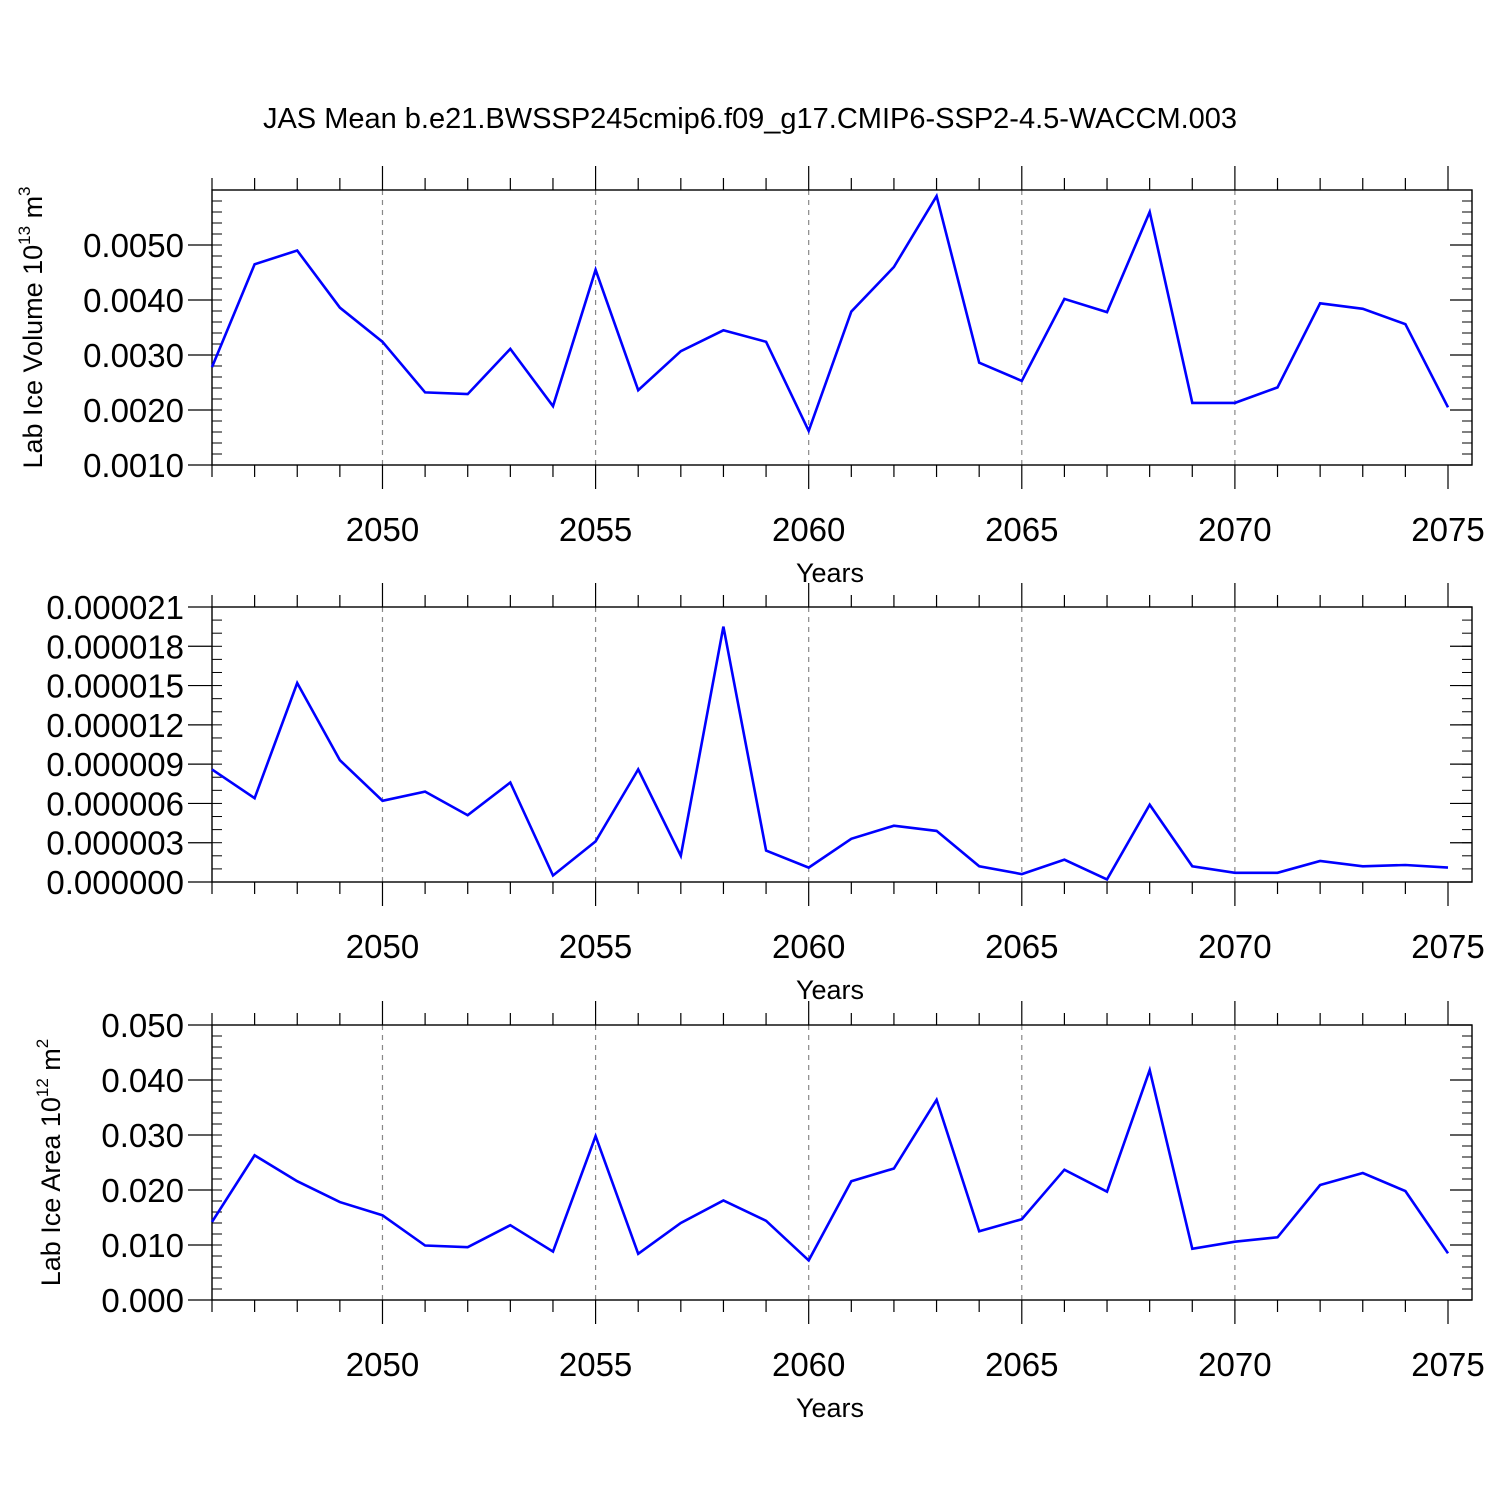 The height and width of the screenshot is (1500, 1500). Describe the element at coordinates (142, 1025) in the screenshot. I see `y-tick-label: 0.050` at that location.